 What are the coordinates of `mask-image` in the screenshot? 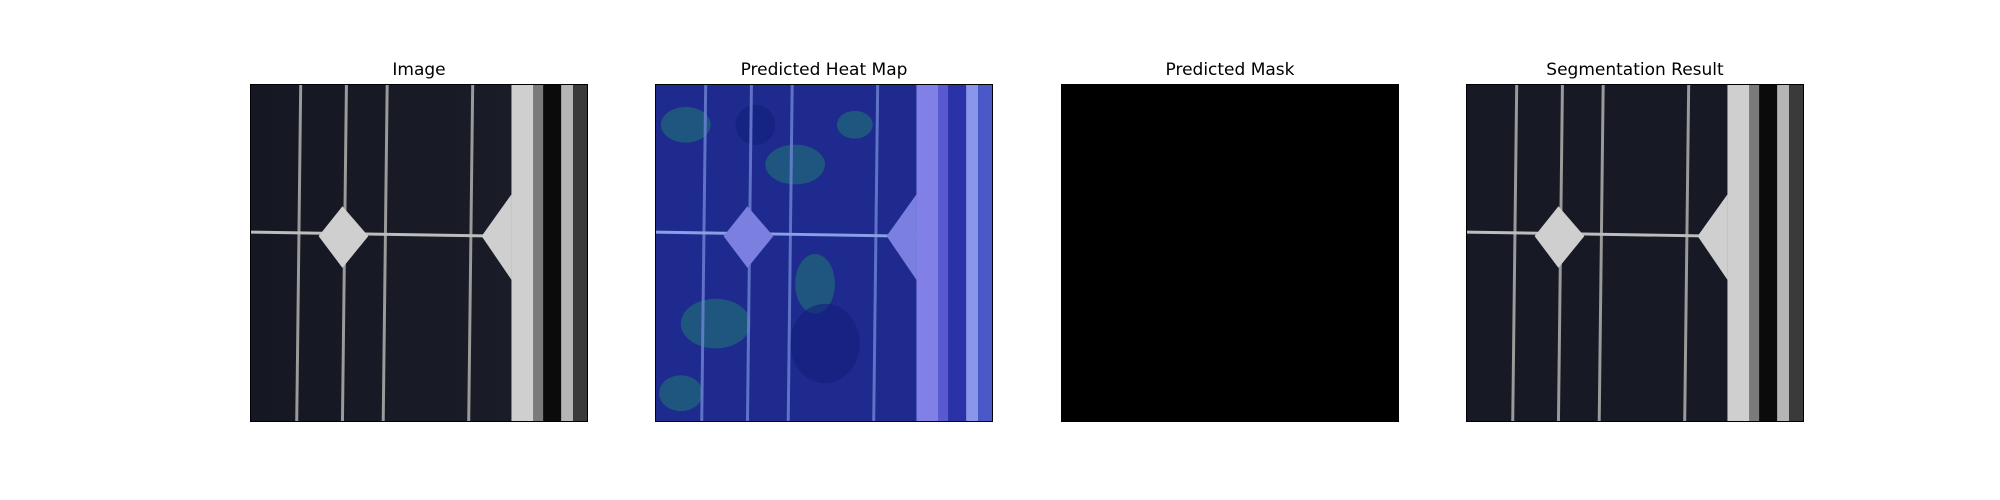 It's located at (1230, 253).